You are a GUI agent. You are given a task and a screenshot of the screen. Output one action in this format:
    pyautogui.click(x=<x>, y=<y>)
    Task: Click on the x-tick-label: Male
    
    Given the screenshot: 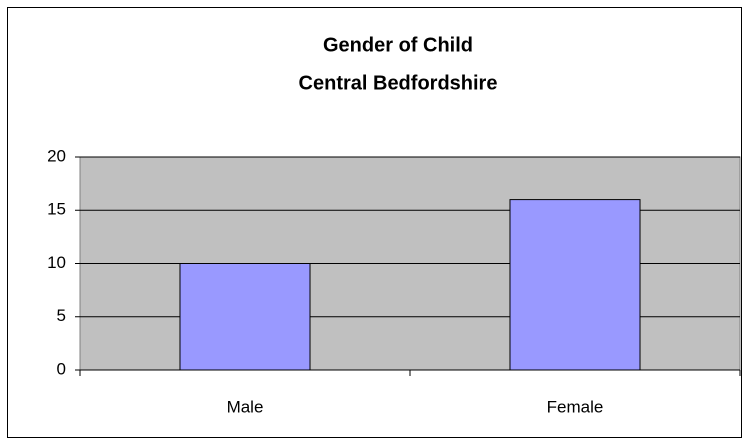 What is the action you would take?
    pyautogui.click(x=245, y=406)
    